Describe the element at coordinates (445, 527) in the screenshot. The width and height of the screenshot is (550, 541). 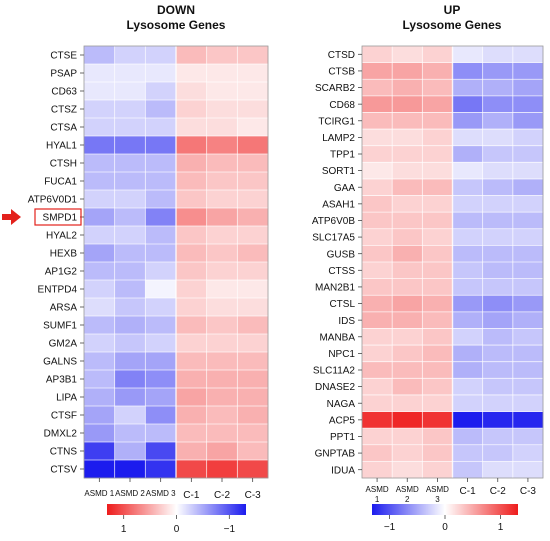
I see `up-colorbar-label: 0` at that location.